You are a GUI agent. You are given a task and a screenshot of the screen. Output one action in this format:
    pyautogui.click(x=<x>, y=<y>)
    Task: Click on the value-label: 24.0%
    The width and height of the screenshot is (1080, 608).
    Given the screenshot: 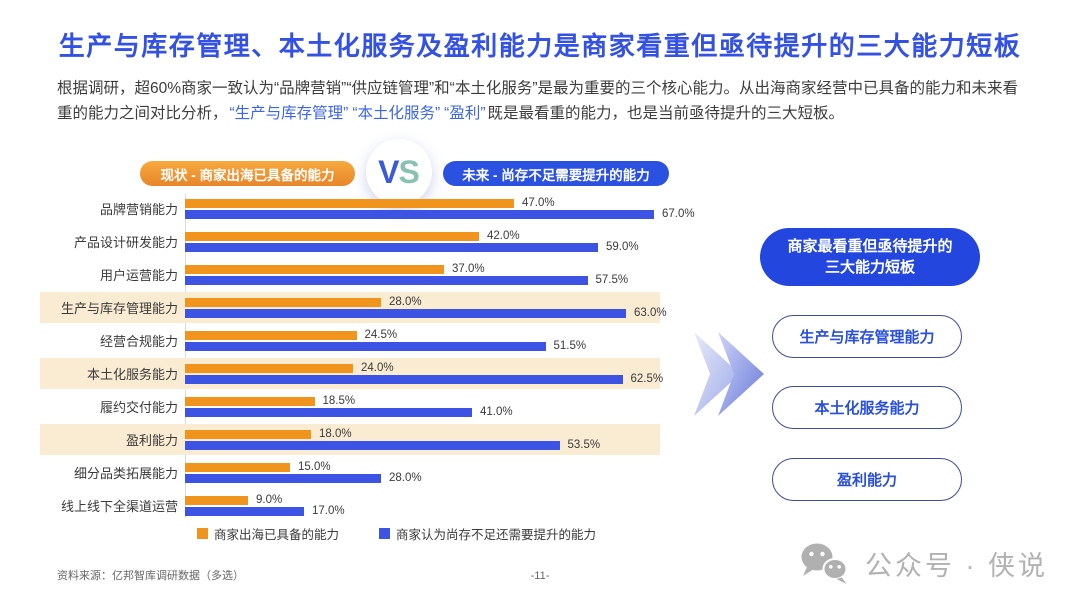 What is the action you would take?
    pyautogui.click(x=377, y=368)
    